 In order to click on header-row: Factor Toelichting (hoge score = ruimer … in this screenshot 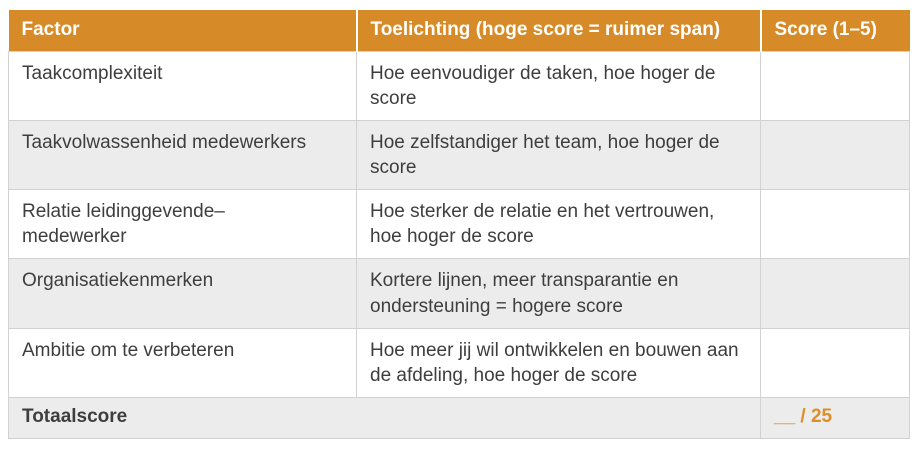, I will do `click(459, 31)`.